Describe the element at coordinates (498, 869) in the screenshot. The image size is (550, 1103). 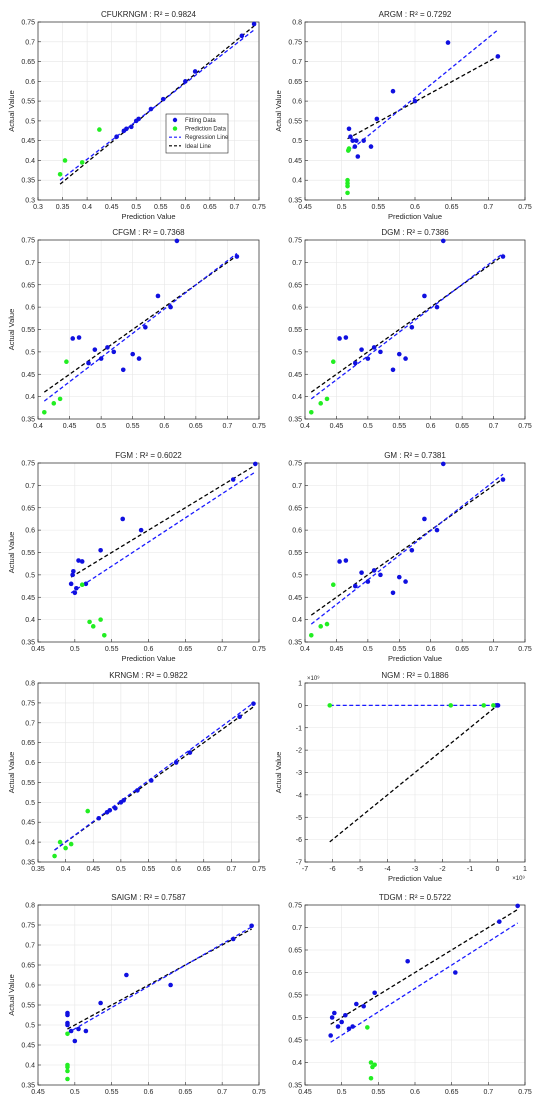
I see `x-tick-label: 0` at that location.